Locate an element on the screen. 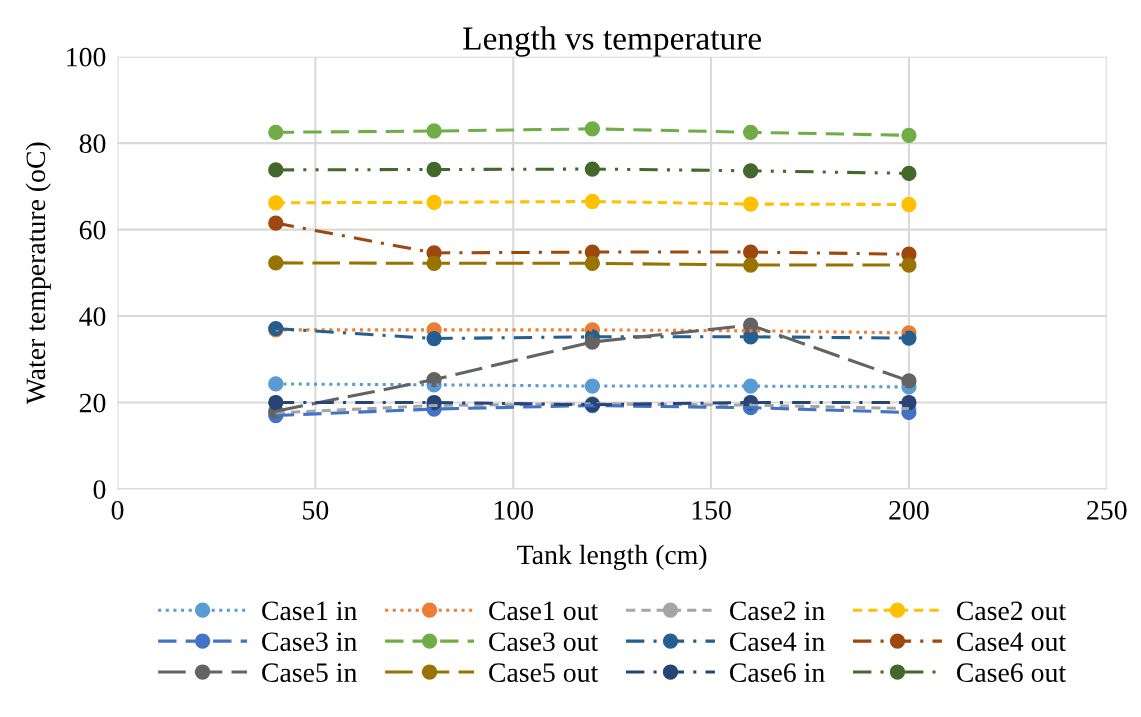 The width and height of the screenshot is (1141, 717). legend-label: Case5 in is located at coordinates (309, 673).